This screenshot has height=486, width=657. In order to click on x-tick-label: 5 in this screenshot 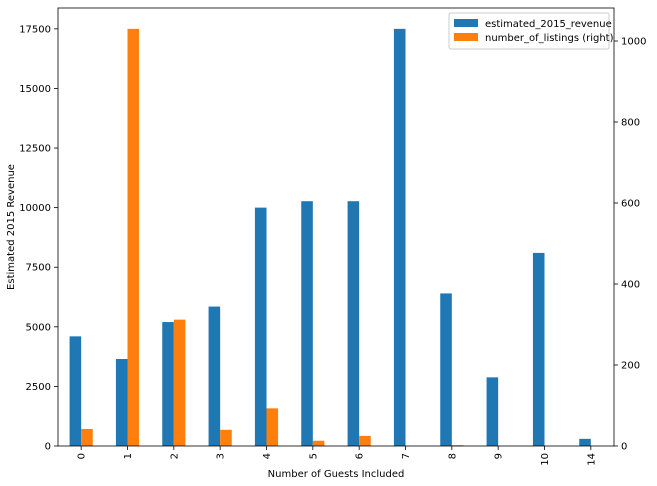, I will do `click(313, 456)`.